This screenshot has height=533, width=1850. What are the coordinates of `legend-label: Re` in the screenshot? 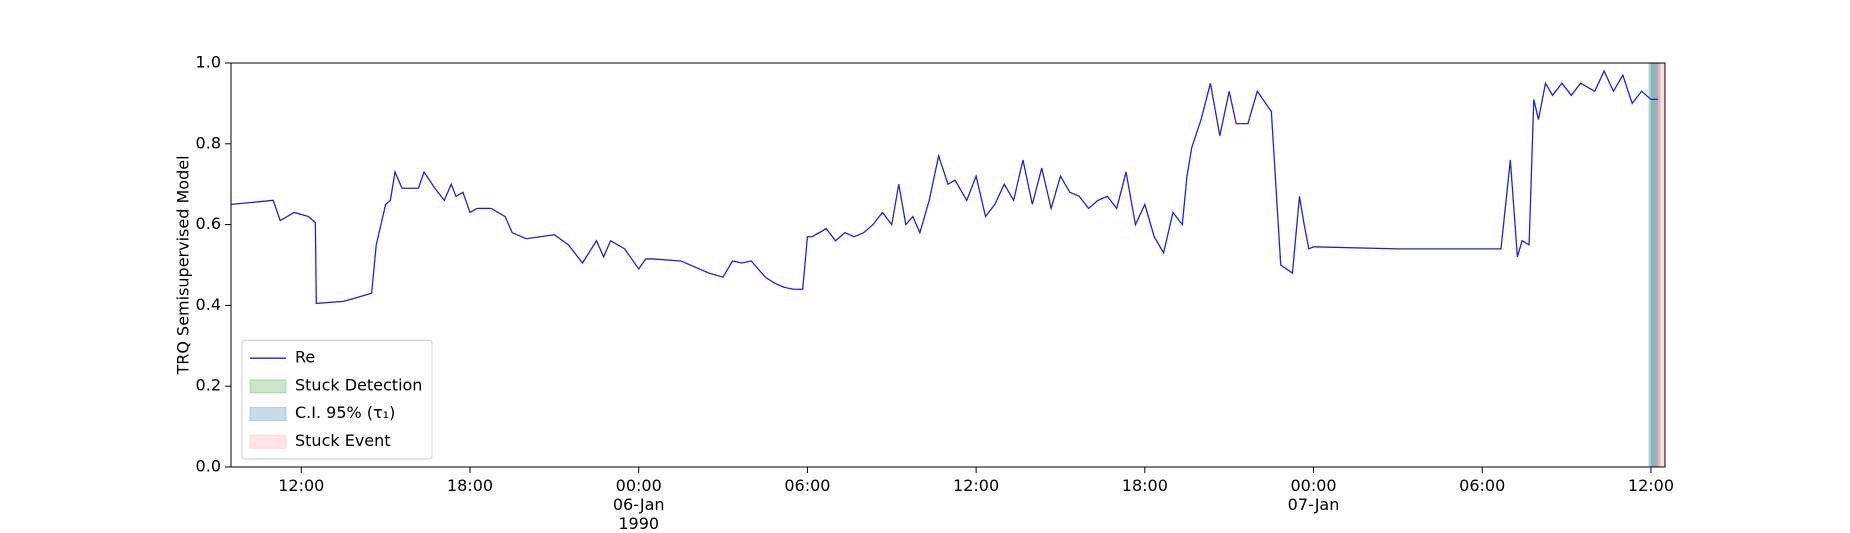 It's located at (305, 357).